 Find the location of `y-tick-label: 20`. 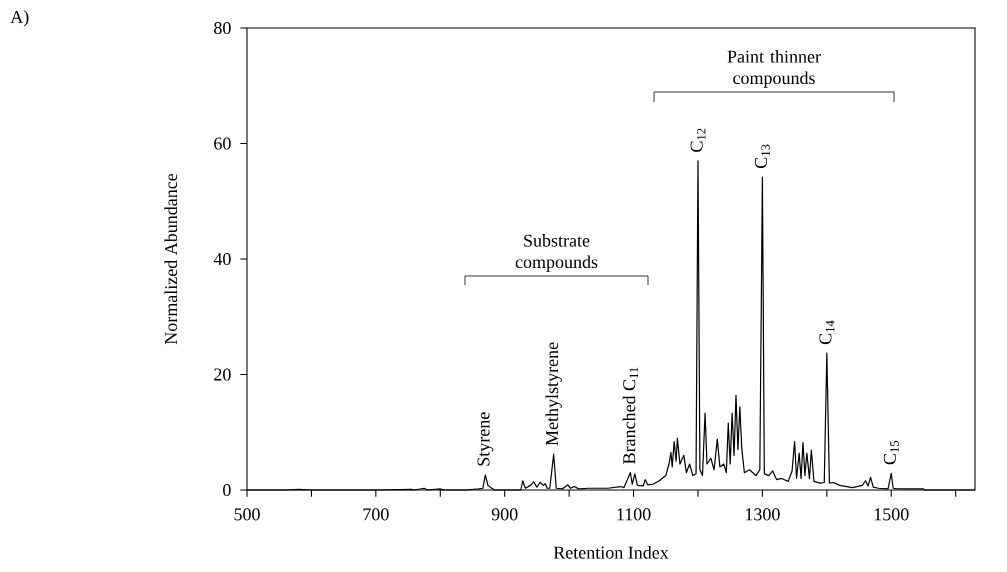

y-tick-label: 20 is located at coordinates (222, 374).